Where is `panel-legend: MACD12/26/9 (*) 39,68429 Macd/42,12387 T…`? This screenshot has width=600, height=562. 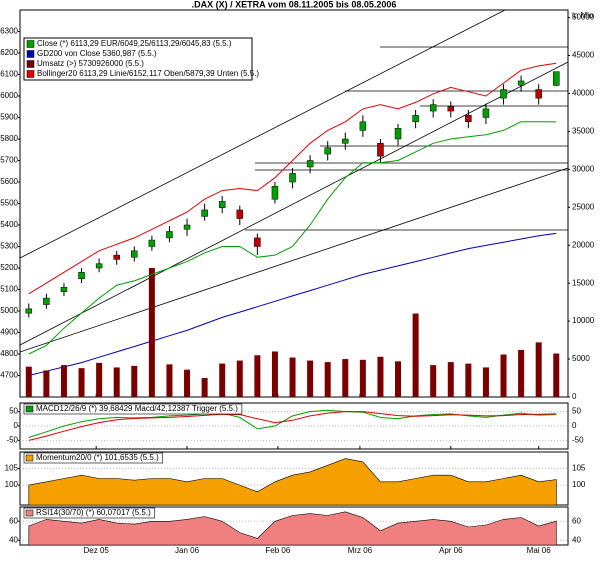
panel-legend: MACD12/26/9 (*) 39,68429 Macd/42,12387 T… is located at coordinates (137, 408).